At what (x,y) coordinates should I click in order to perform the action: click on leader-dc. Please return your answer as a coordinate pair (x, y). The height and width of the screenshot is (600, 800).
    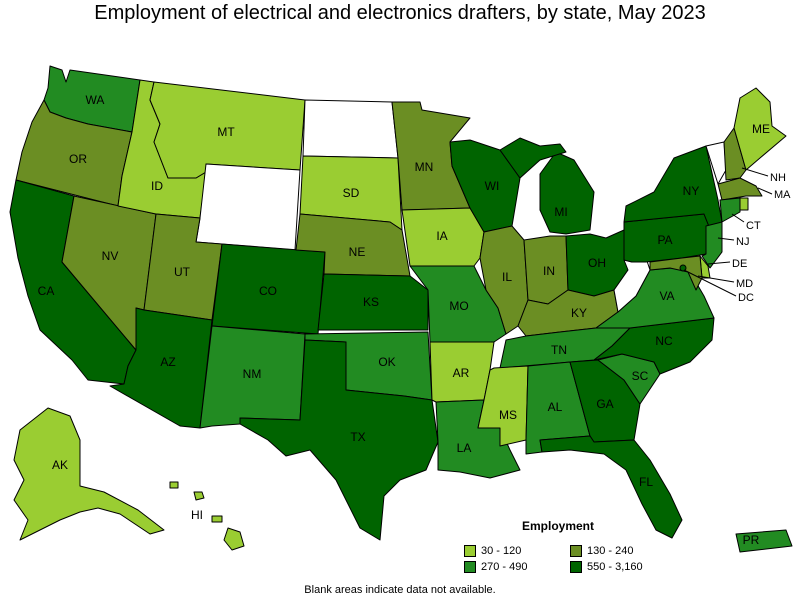
    Looking at the image, I should click on (710, 283).